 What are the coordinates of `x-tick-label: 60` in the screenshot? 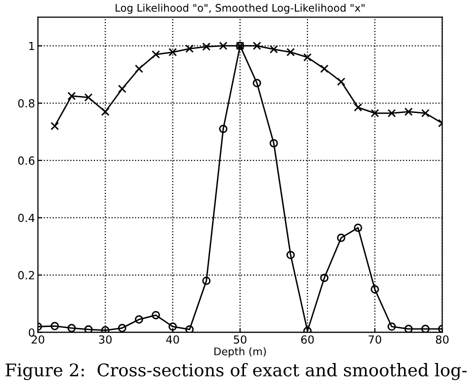 It's located at (307, 339).